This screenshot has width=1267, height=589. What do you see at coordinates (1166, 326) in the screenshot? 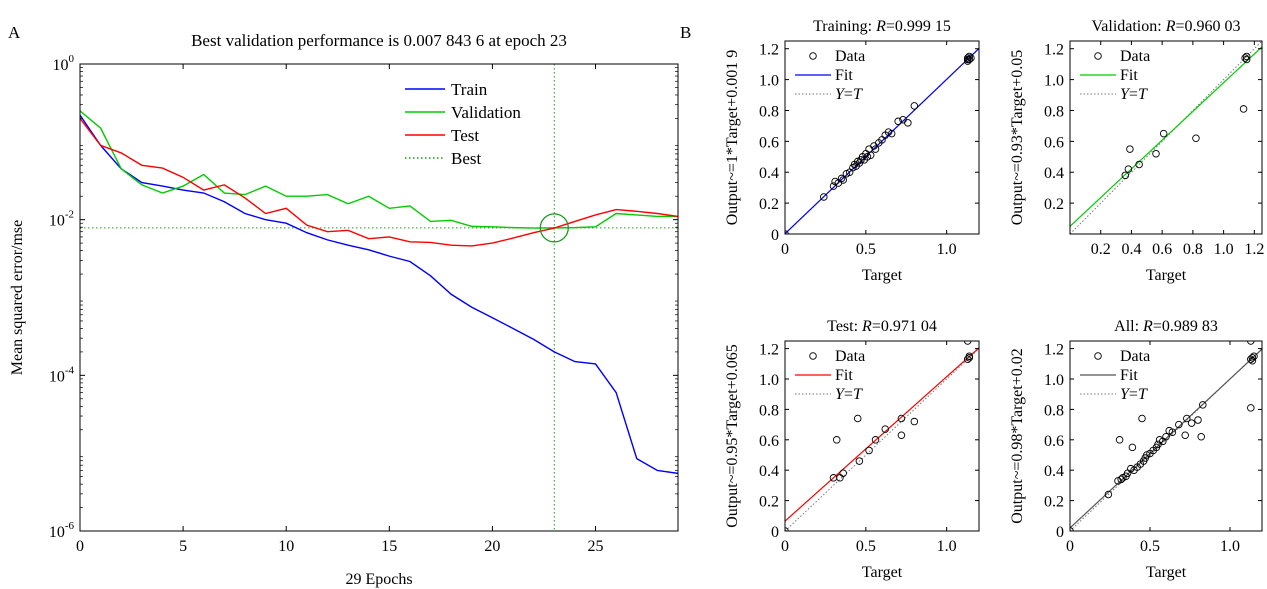
I see `plot-title: All: R=0.989 83` at bounding box center [1166, 326].